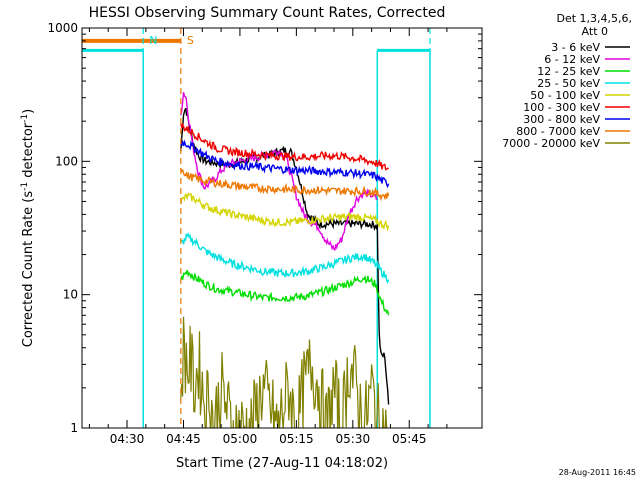  I want to click on legend-entry-label: 25 - 50 keV, so click(568, 83).